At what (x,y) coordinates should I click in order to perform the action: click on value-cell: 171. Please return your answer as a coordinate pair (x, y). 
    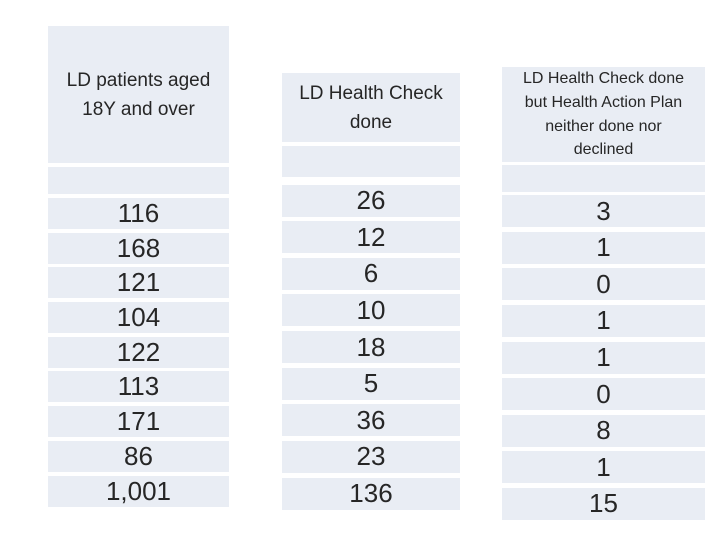
    Looking at the image, I should click on (138, 422).